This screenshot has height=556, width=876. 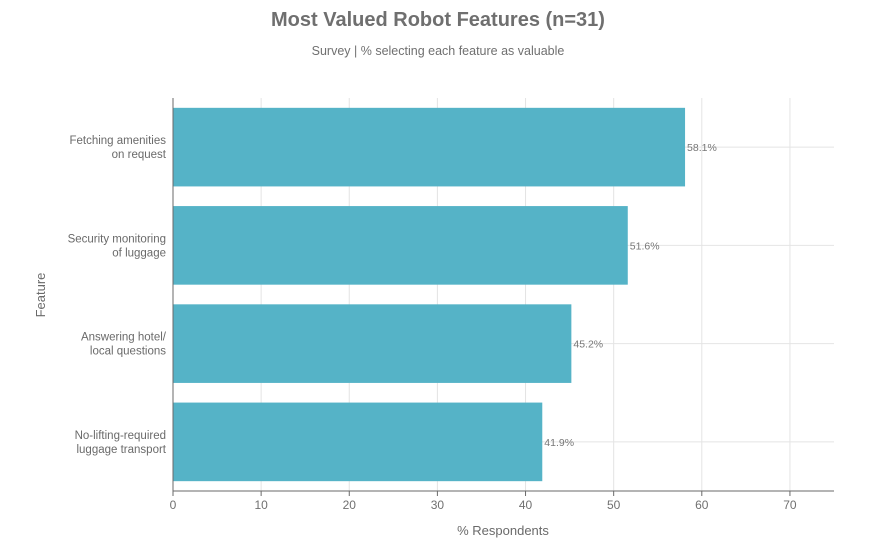 I want to click on data-label: 51.6%, so click(x=645, y=246).